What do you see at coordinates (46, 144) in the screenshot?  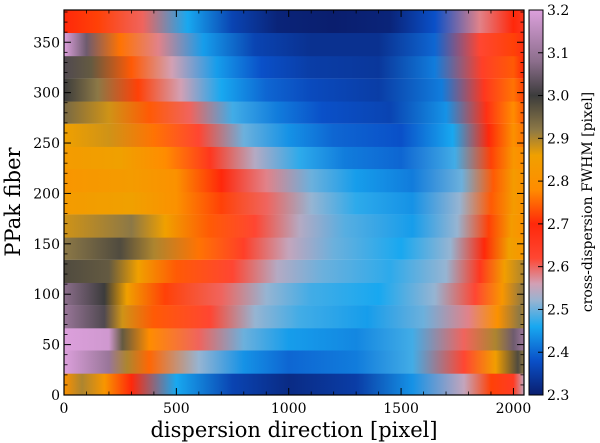 I see `y-tick-label: 250` at bounding box center [46, 144].